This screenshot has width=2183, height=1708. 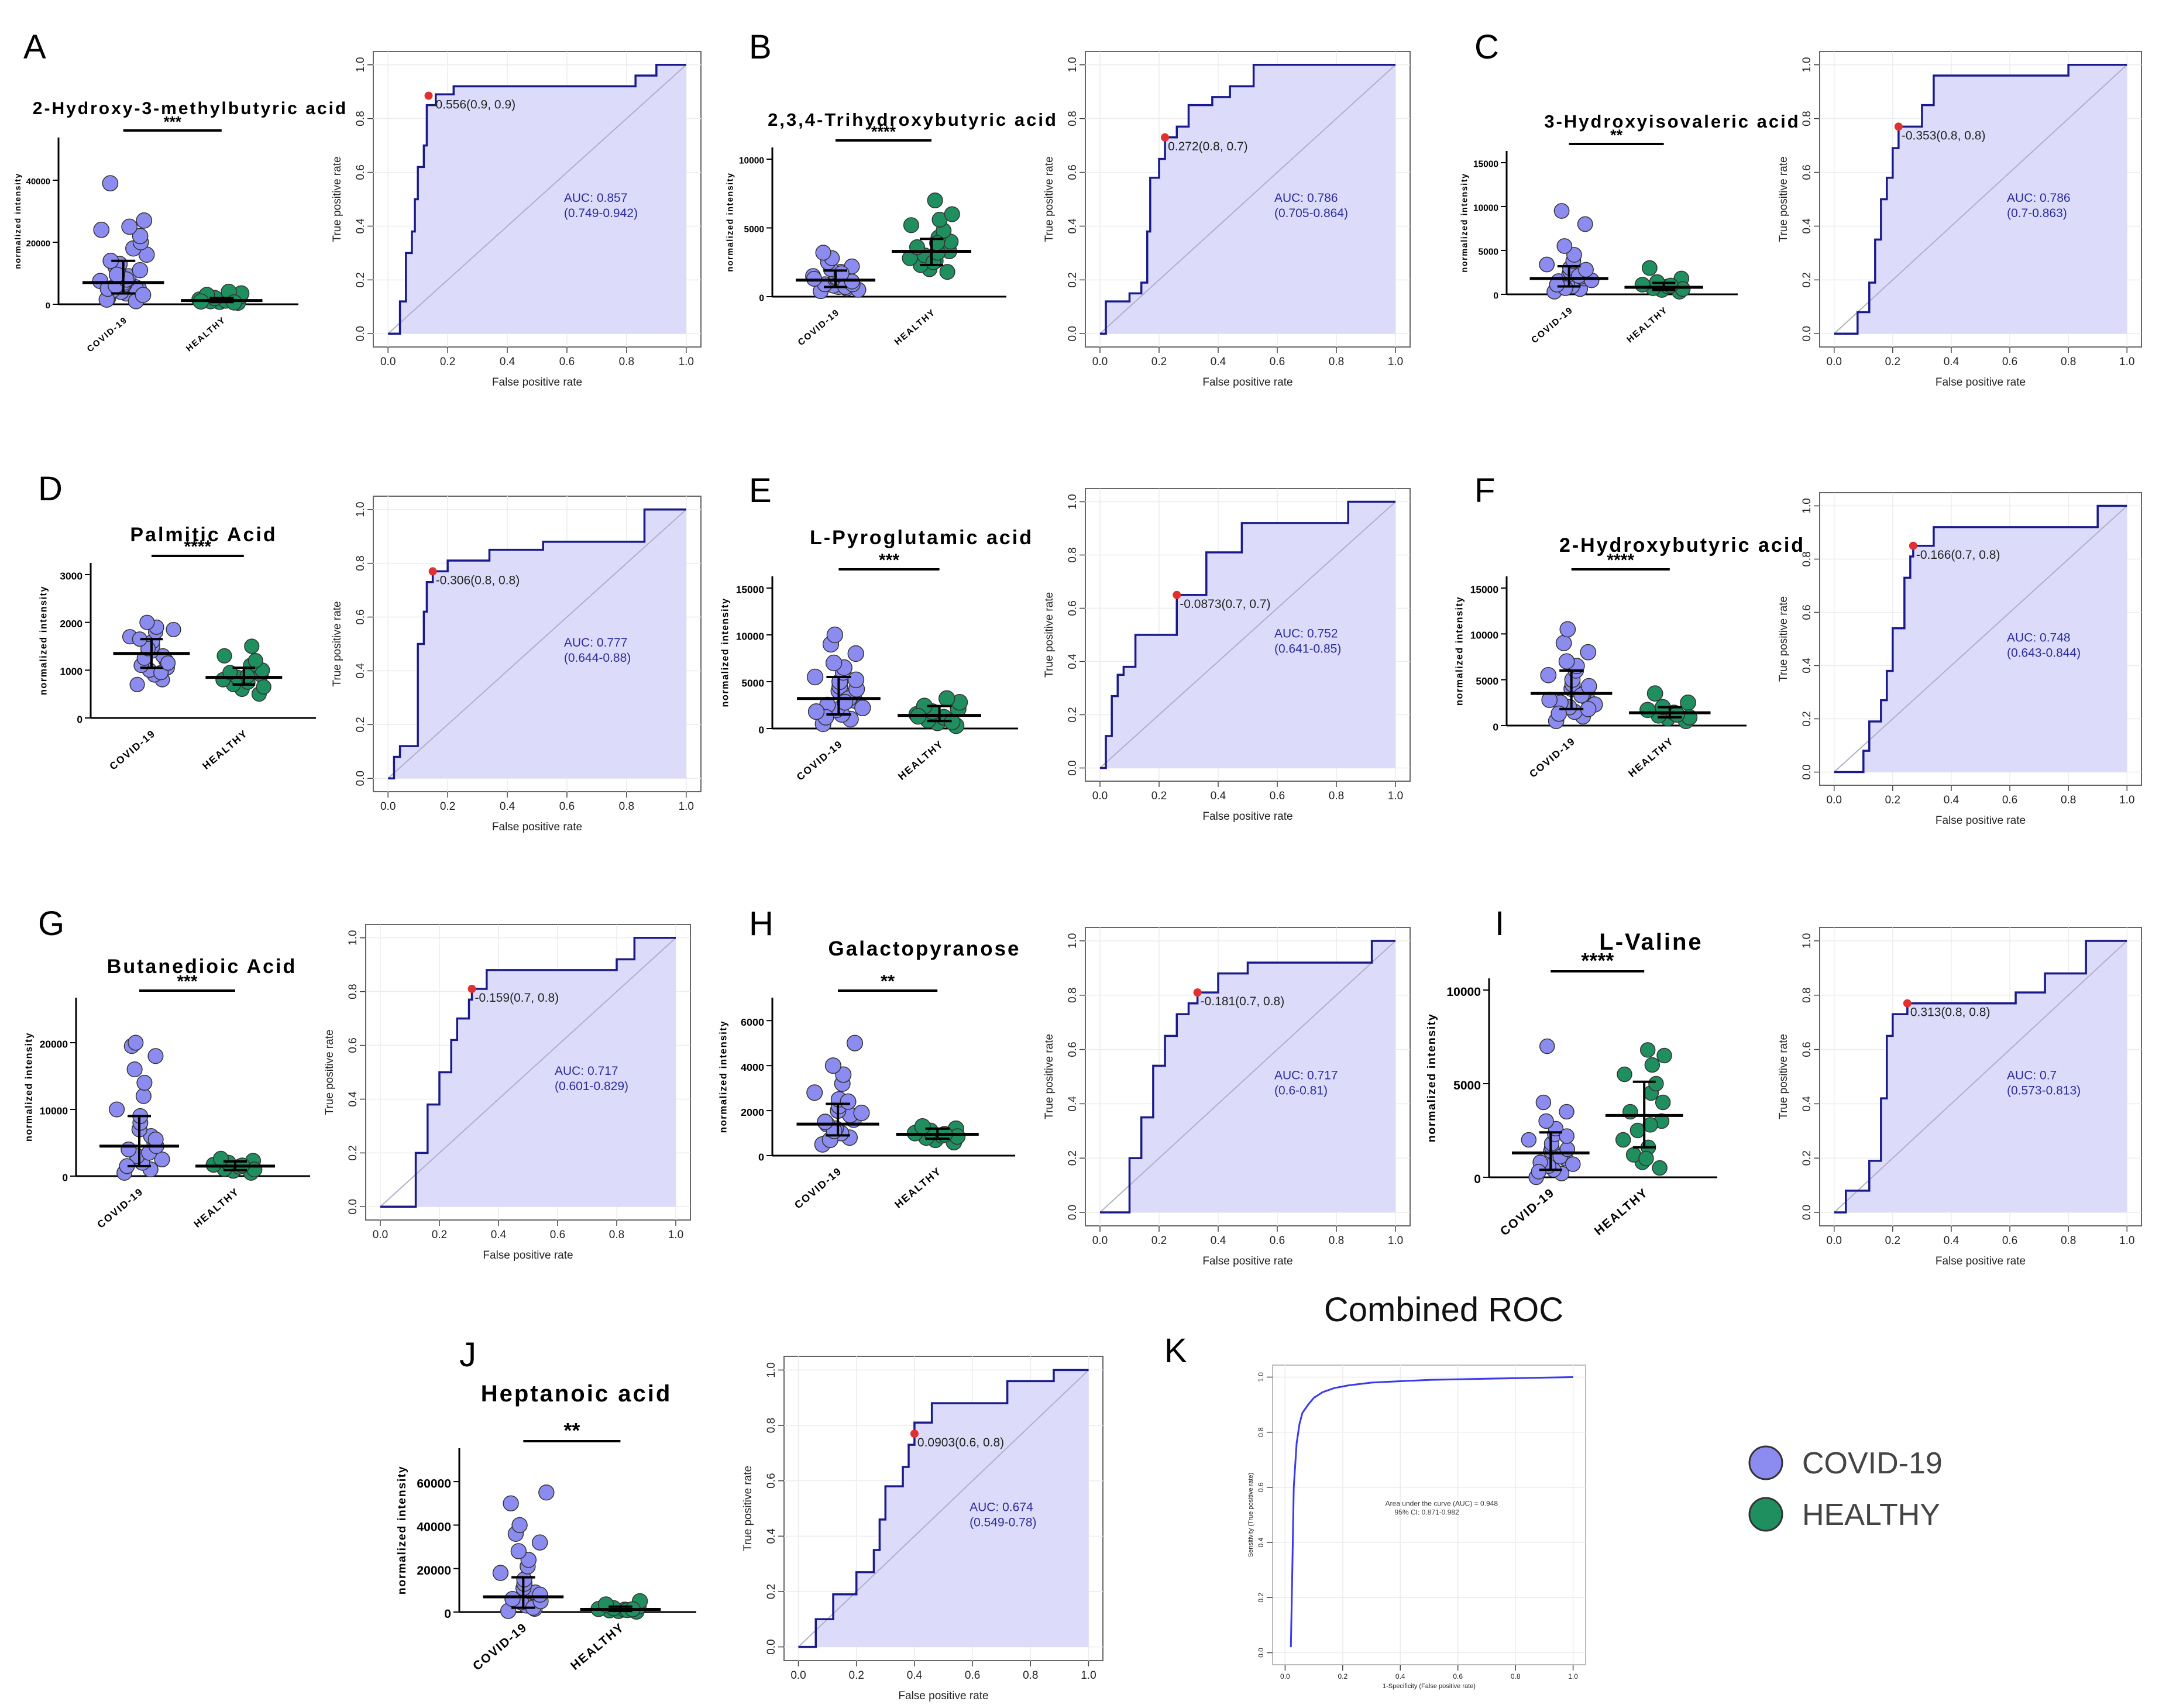 I want to click on panel-letter: F, so click(x=1485, y=491).